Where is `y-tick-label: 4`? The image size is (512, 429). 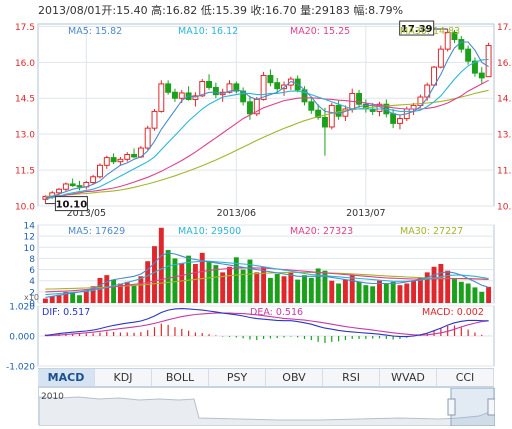 y-tick-label: 4 is located at coordinates (32, 282).